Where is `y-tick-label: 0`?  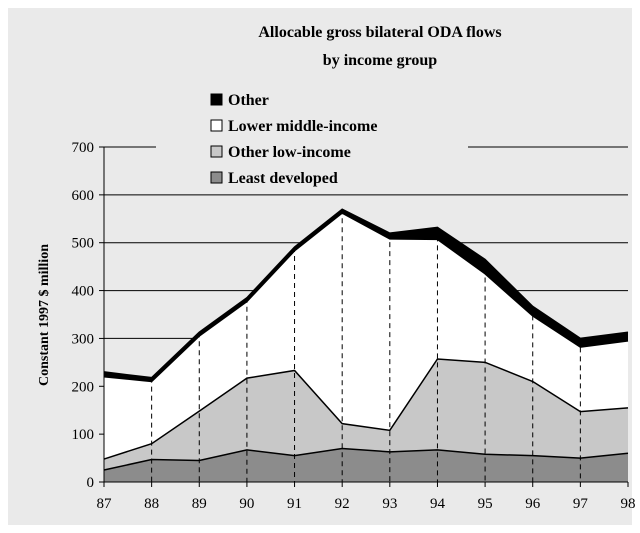 y-tick-label: 0 is located at coordinates (91, 483).